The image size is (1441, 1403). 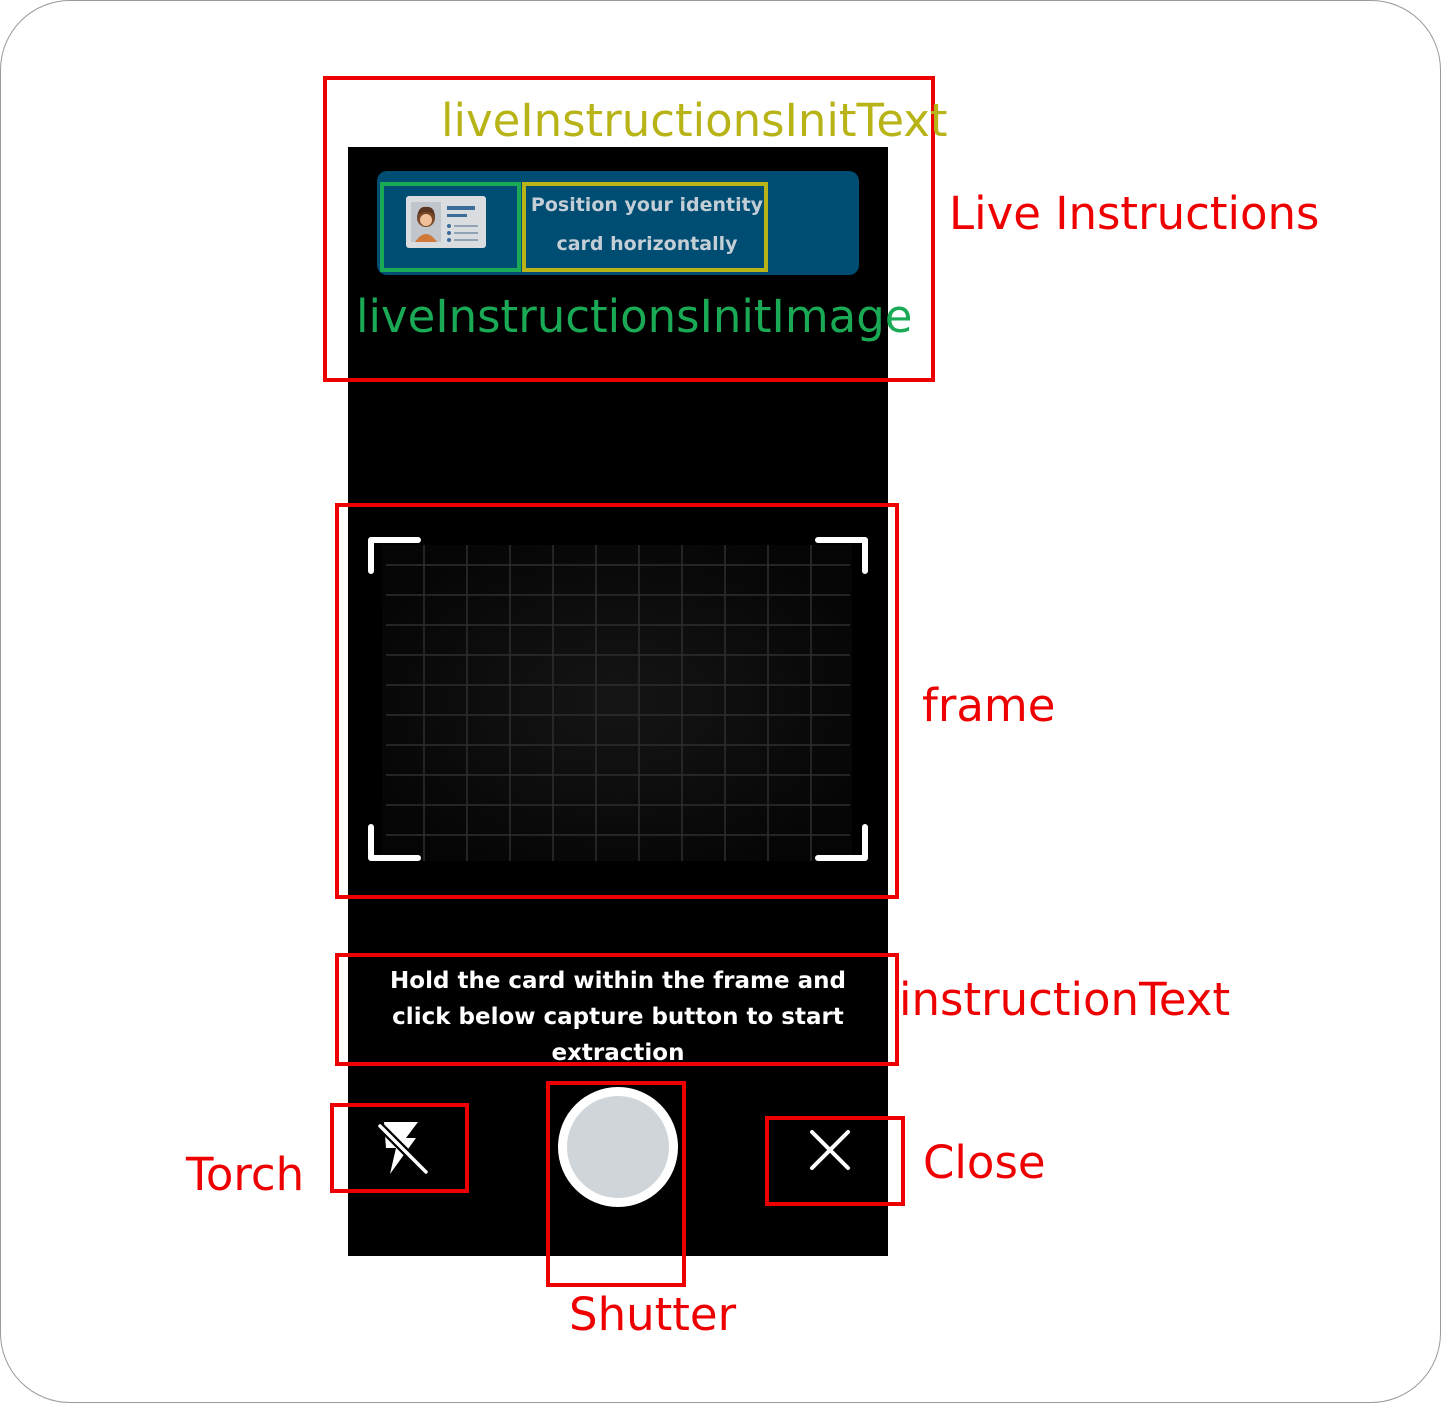 What do you see at coordinates (694, 120) in the screenshot?
I see `live-instructions-init-text-label: liveInstructionsInitText` at bounding box center [694, 120].